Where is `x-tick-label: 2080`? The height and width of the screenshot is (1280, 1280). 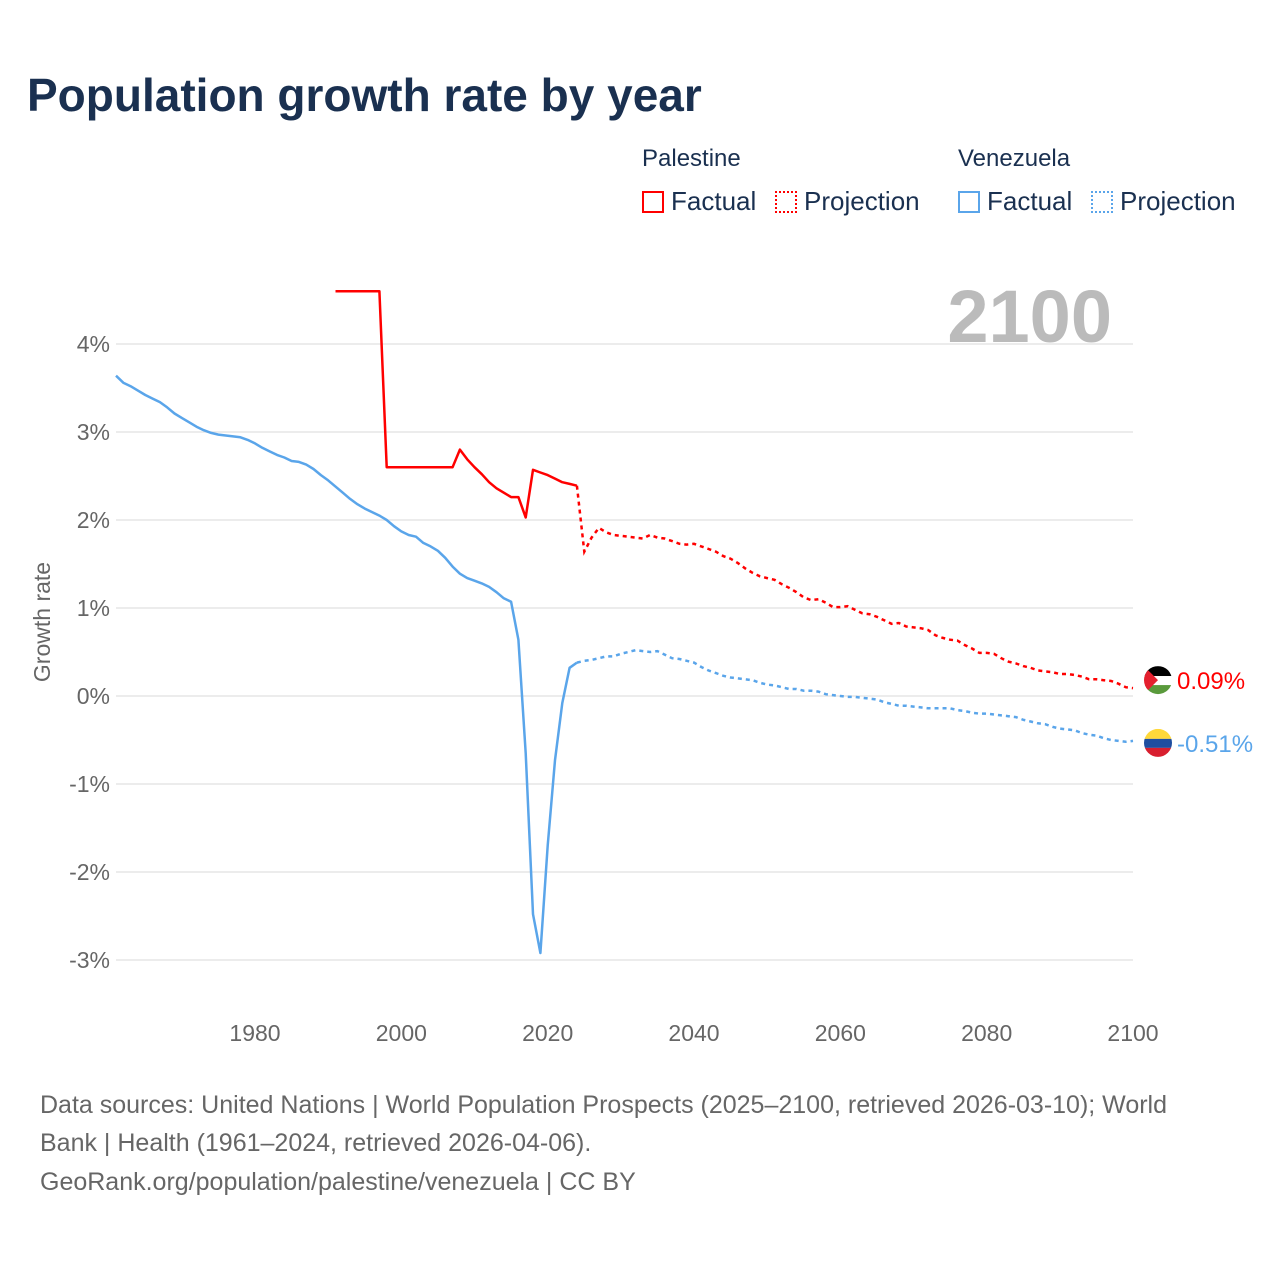
x-tick-label: 2080 is located at coordinates (986, 1033).